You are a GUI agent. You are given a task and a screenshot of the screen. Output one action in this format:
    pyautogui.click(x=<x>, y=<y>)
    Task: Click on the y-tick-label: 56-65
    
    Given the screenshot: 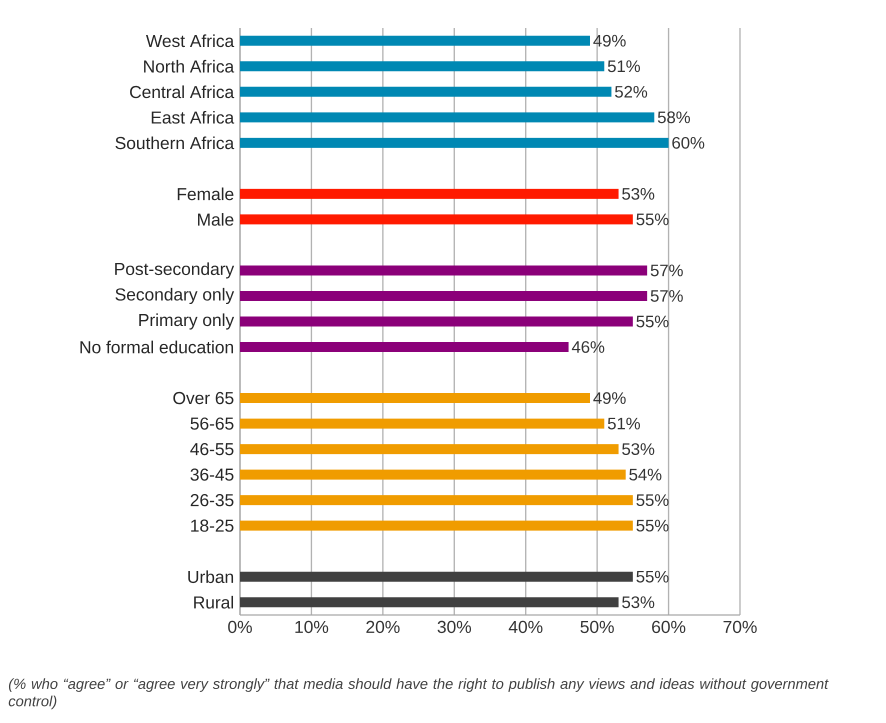 What is the action you would take?
    pyautogui.click(x=212, y=423)
    